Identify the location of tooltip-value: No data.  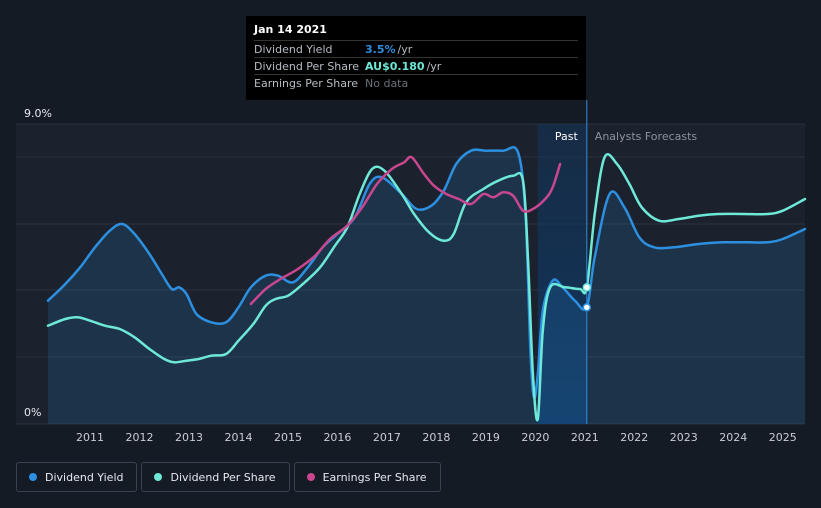
(387, 83).